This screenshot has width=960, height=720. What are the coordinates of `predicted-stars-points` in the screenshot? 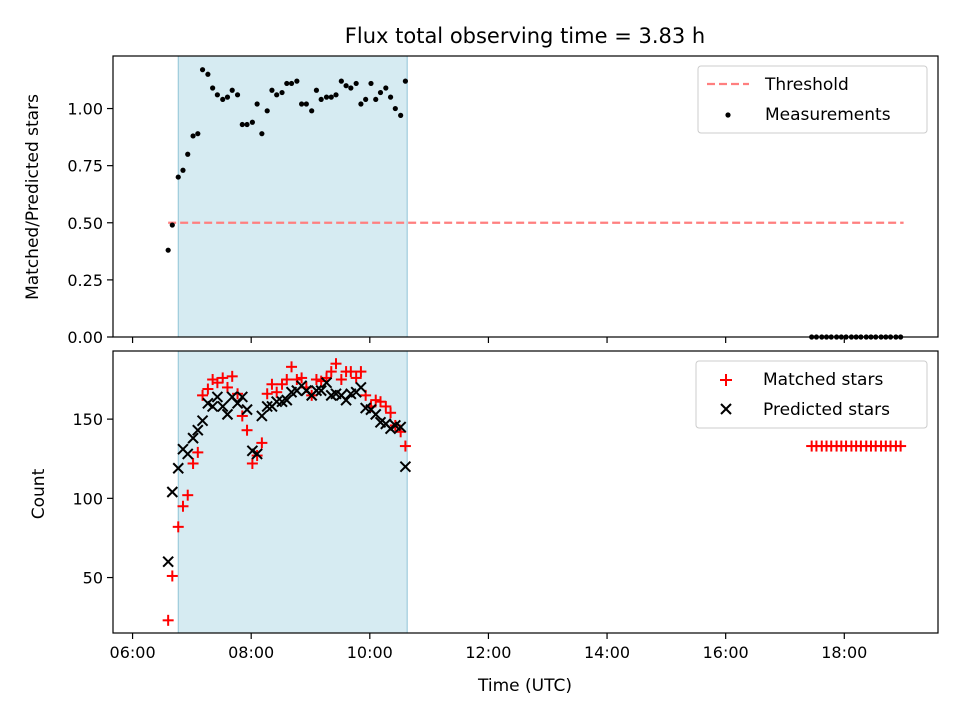 It's located at (287, 472).